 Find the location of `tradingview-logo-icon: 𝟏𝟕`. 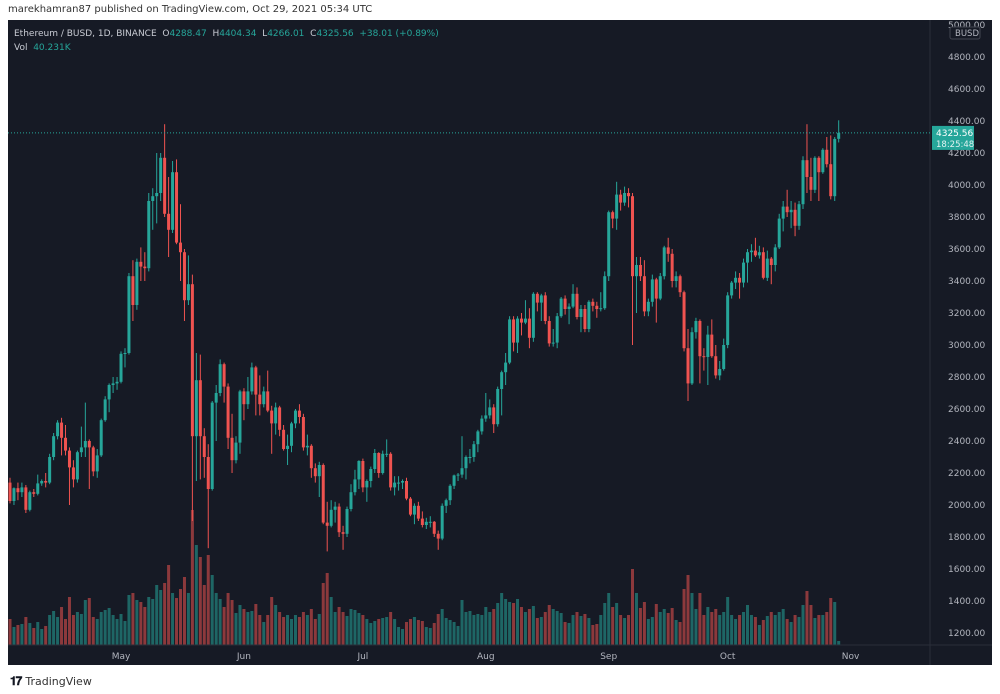

tradingview-logo-icon: 𝟏𝟕 is located at coordinates (16, 681).